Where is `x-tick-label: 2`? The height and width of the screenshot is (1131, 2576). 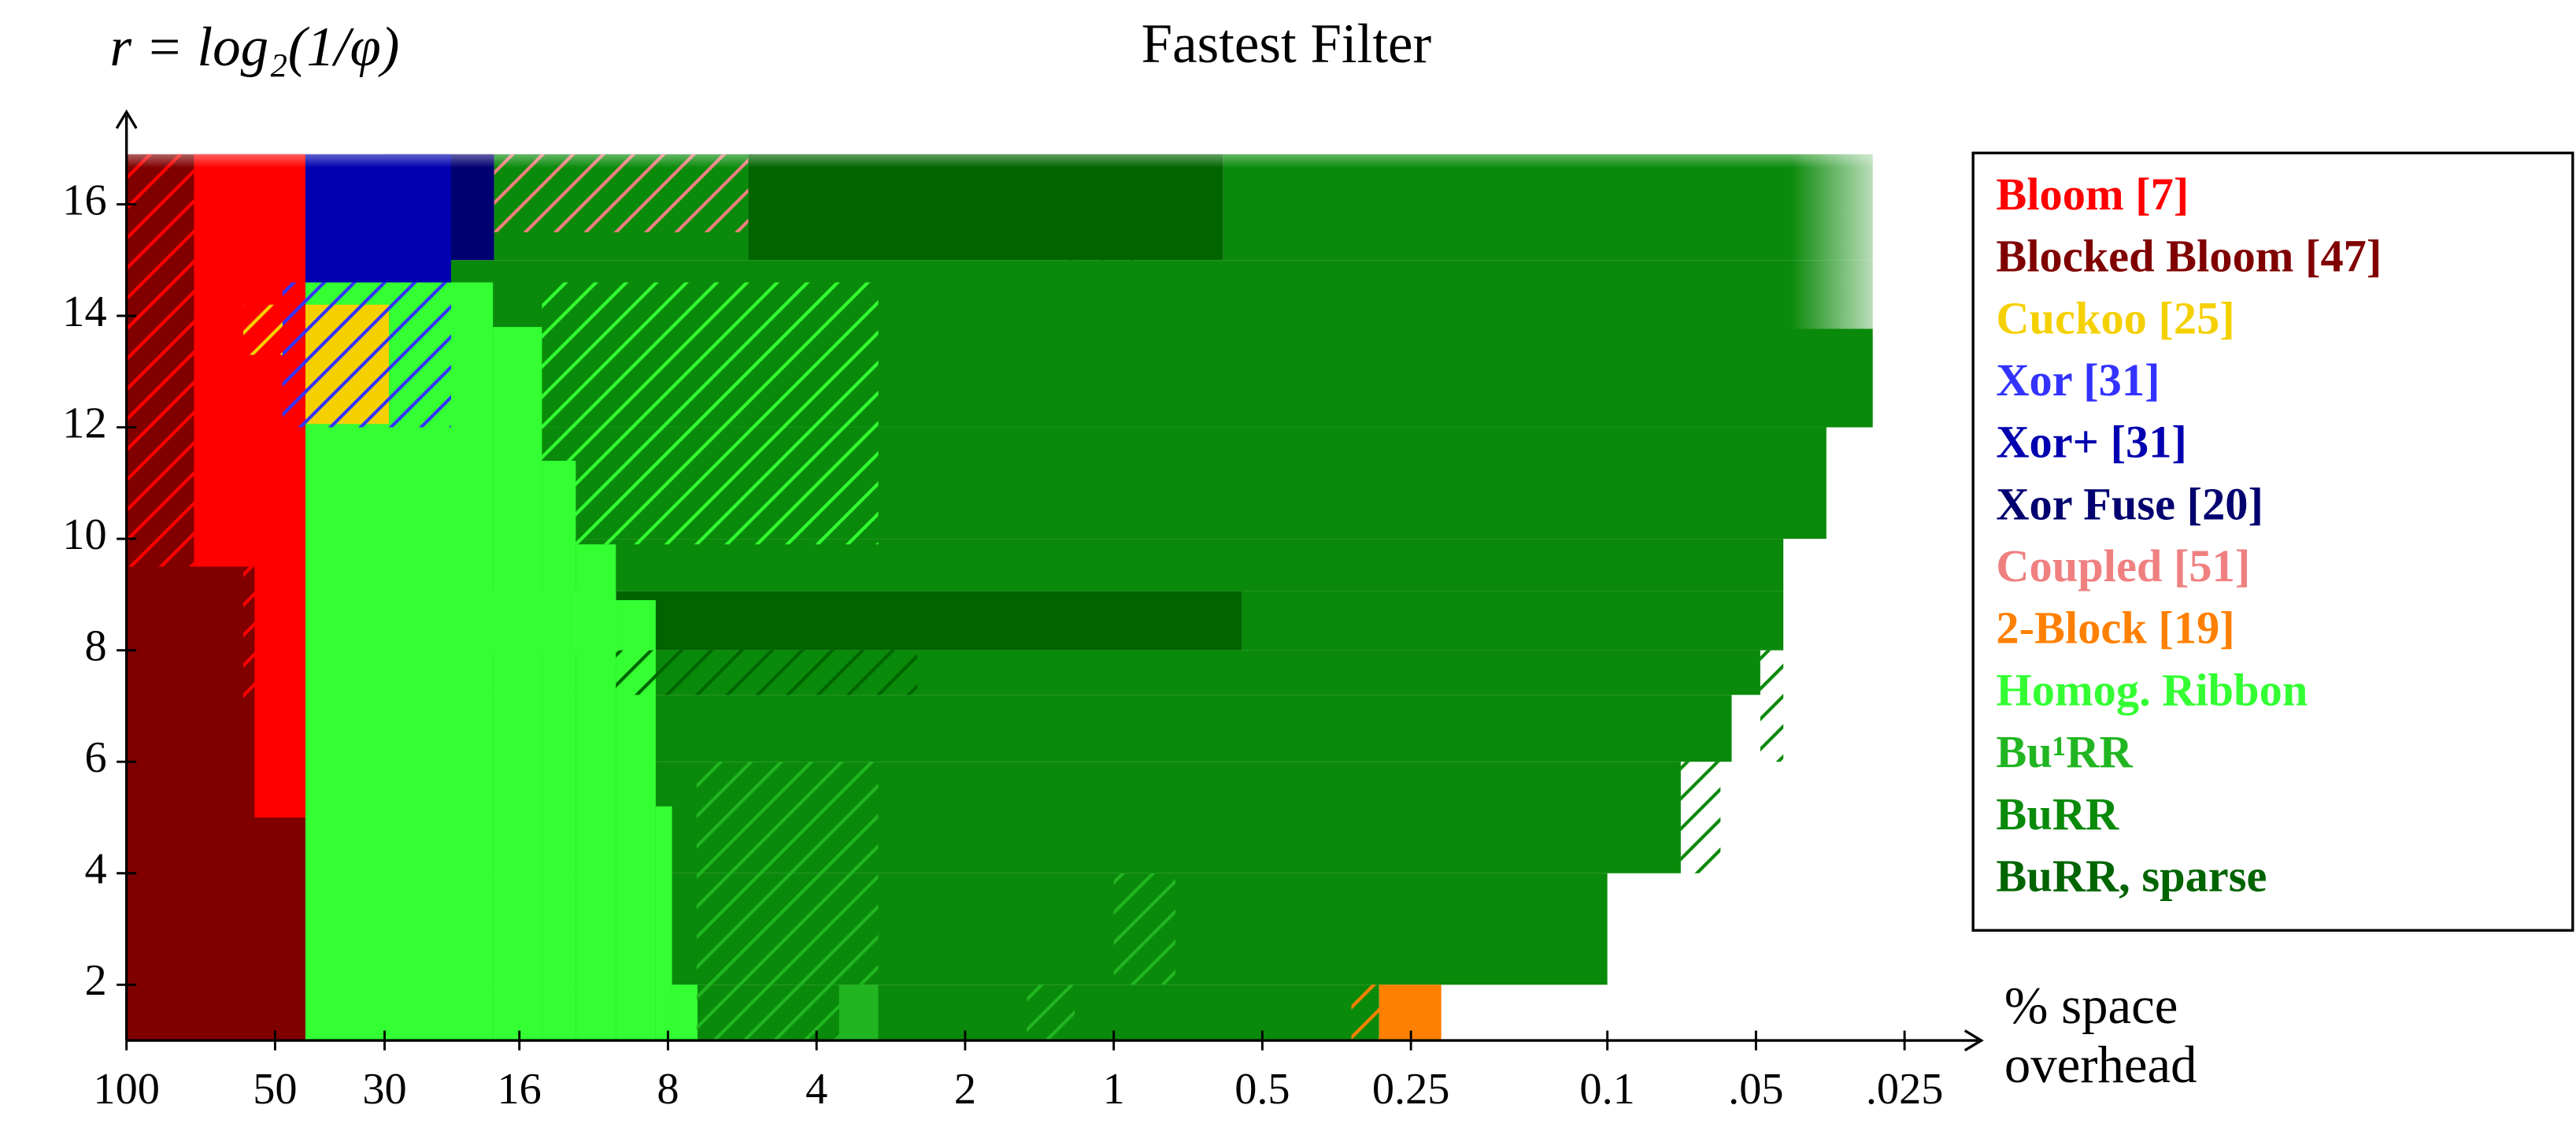 x-tick-label: 2 is located at coordinates (965, 1090).